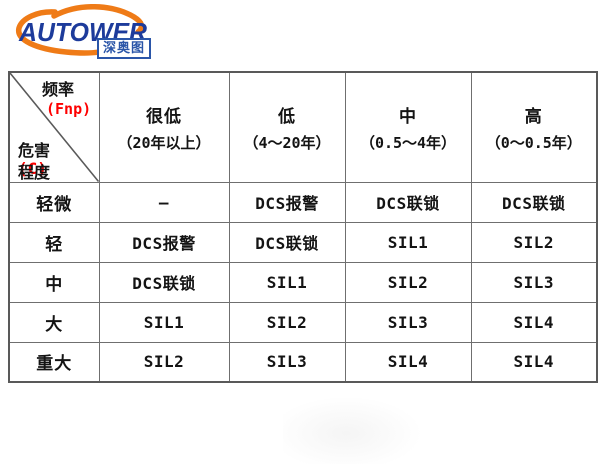  I want to click on matrix-cell: —, so click(164, 202).